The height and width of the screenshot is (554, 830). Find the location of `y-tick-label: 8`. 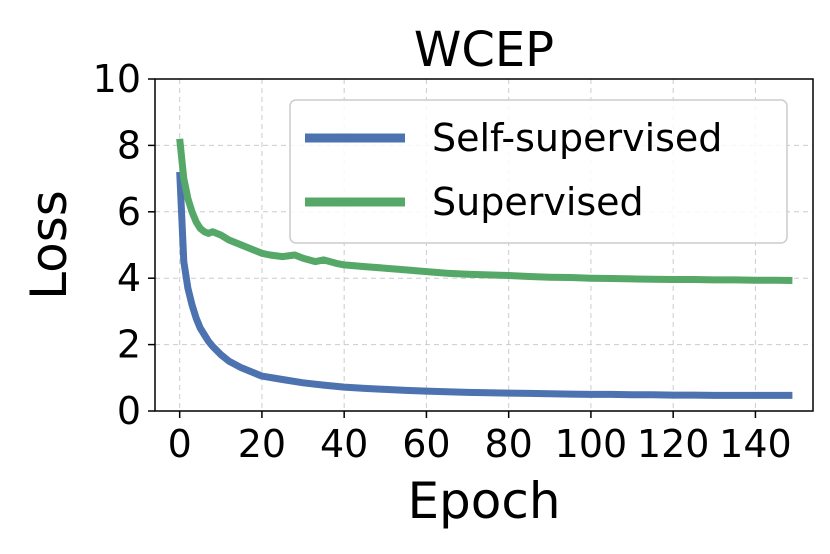

y-tick-label: 8 is located at coordinates (129, 145).